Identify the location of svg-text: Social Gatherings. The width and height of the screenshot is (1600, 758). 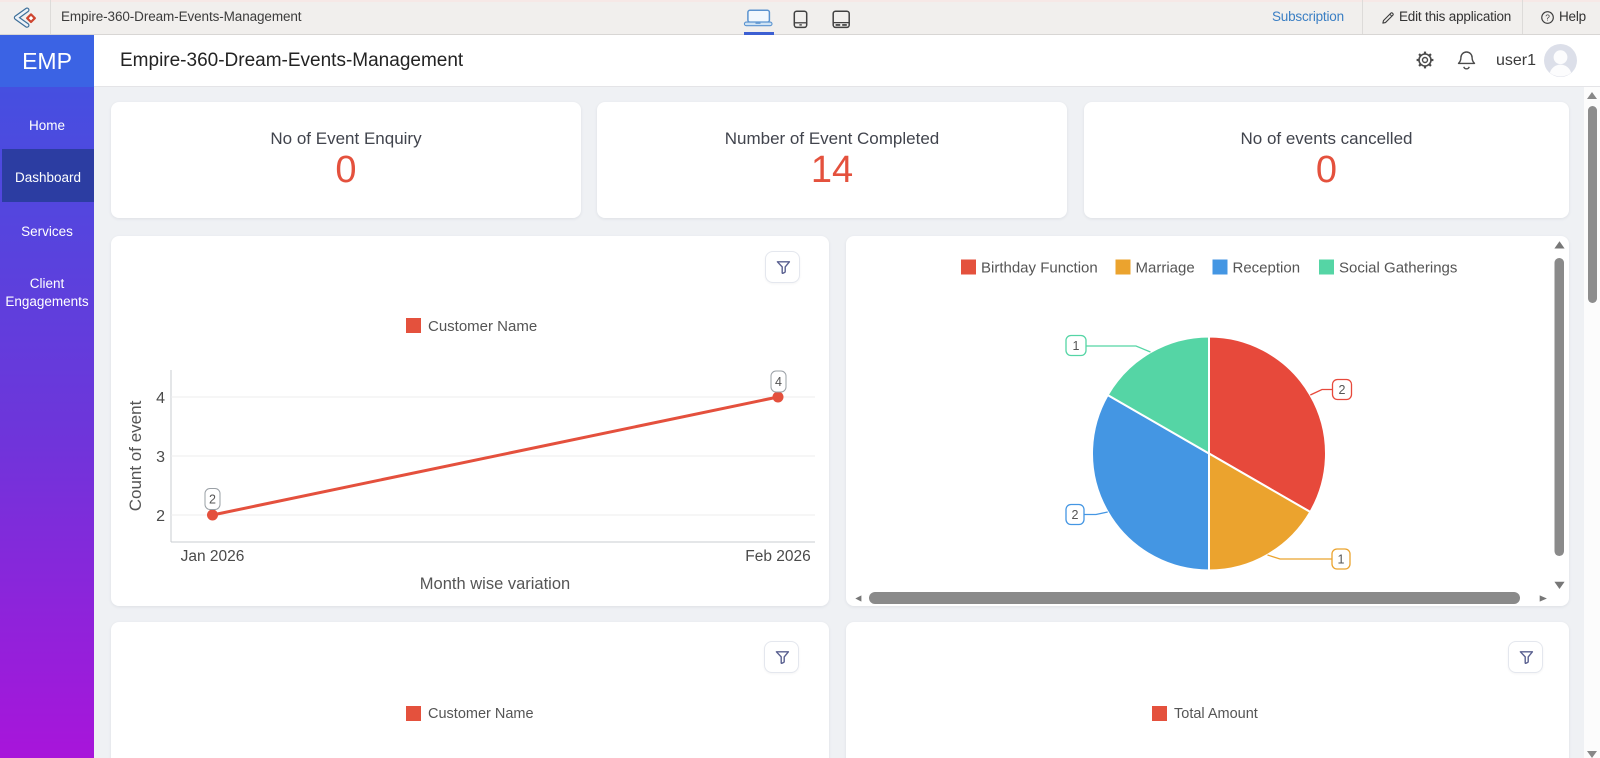
(1398, 268).